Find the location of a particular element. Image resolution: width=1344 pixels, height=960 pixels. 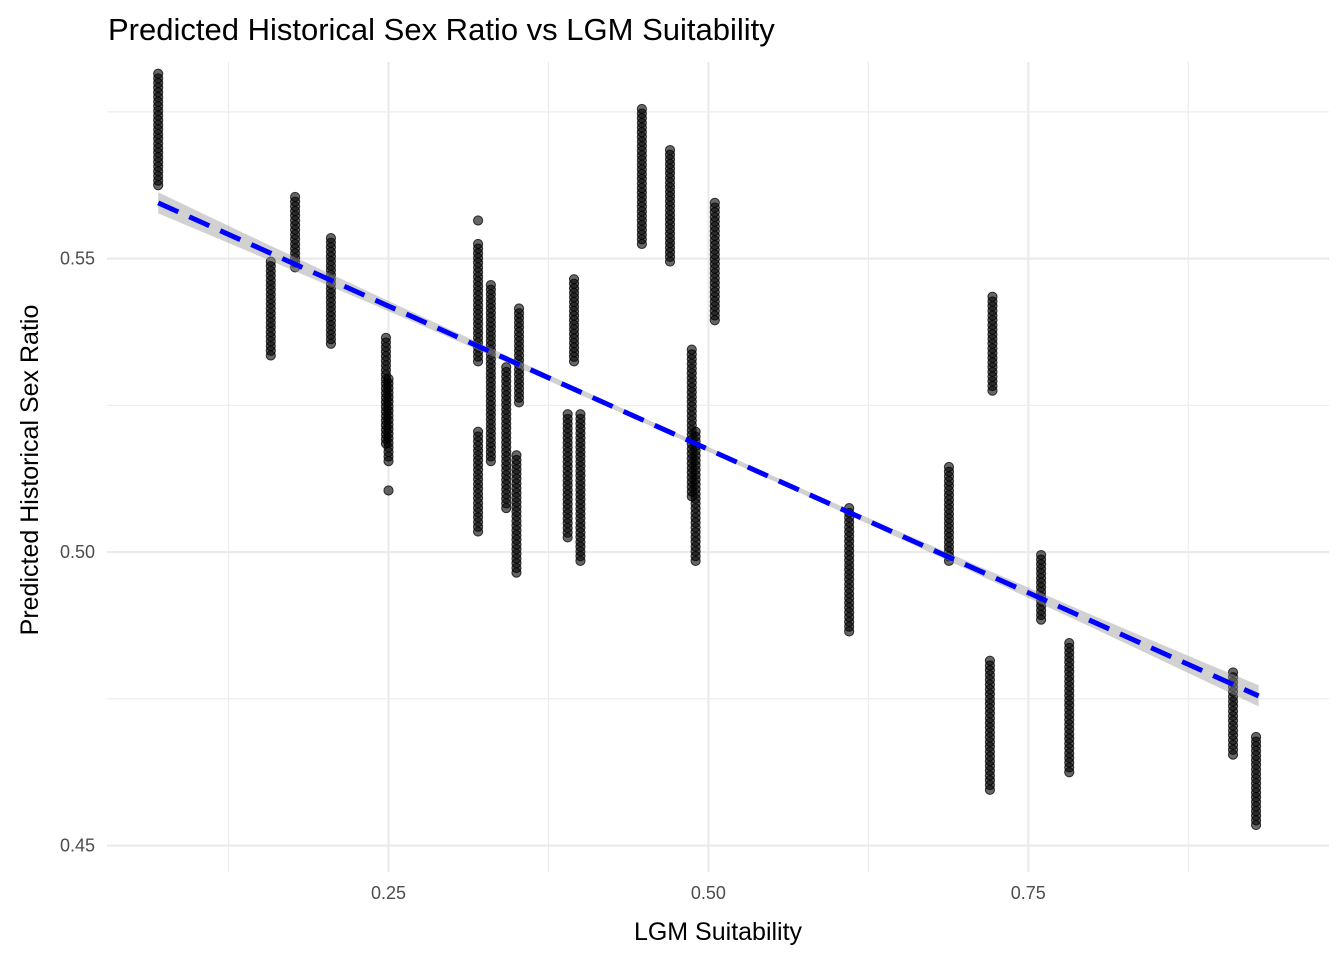

y-tick-label: 0.50 is located at coordinates (77, 552).